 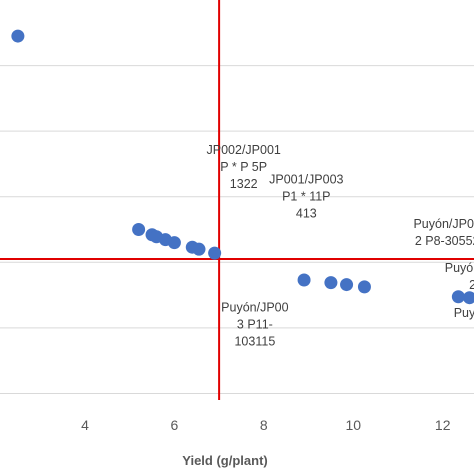 I want to click on x-tick-label-1: 4, so click(x=85, y=425).